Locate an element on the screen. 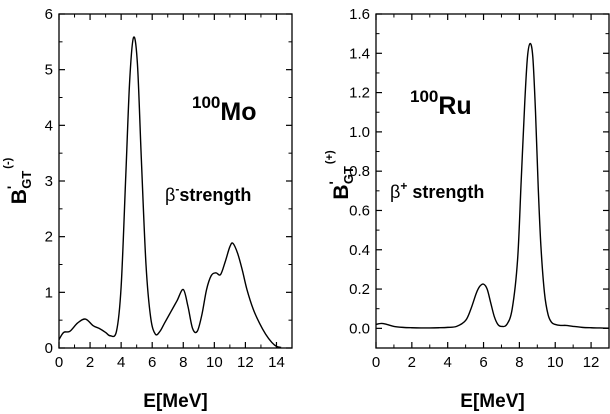  nucleus-label: 100Ru is located at coordinates (441, 103).